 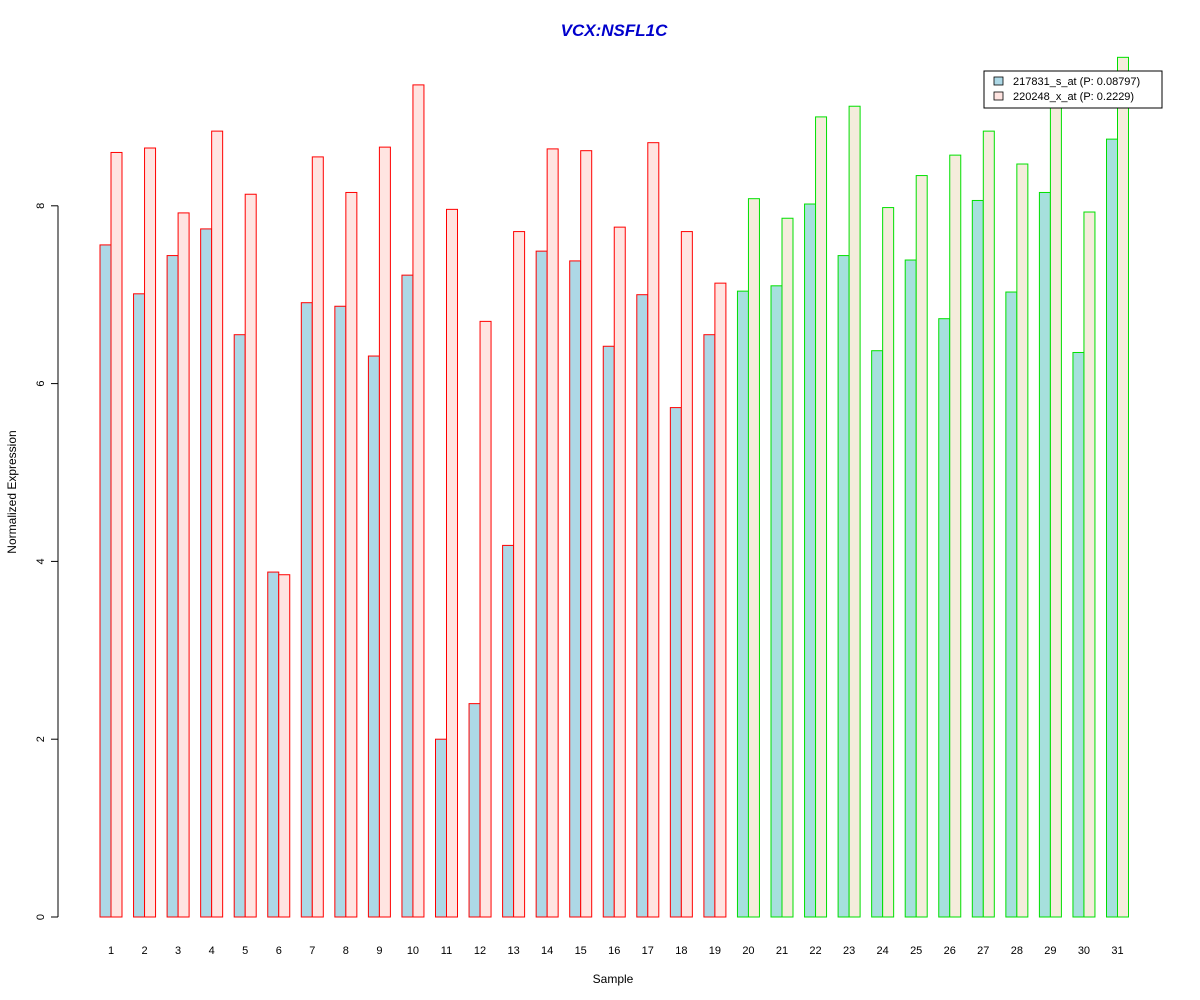 What do you see at coordinates (1017, 951) in the screenshot?
I see `x-tick-label-28: 28` at bounding box center [1017, 951].